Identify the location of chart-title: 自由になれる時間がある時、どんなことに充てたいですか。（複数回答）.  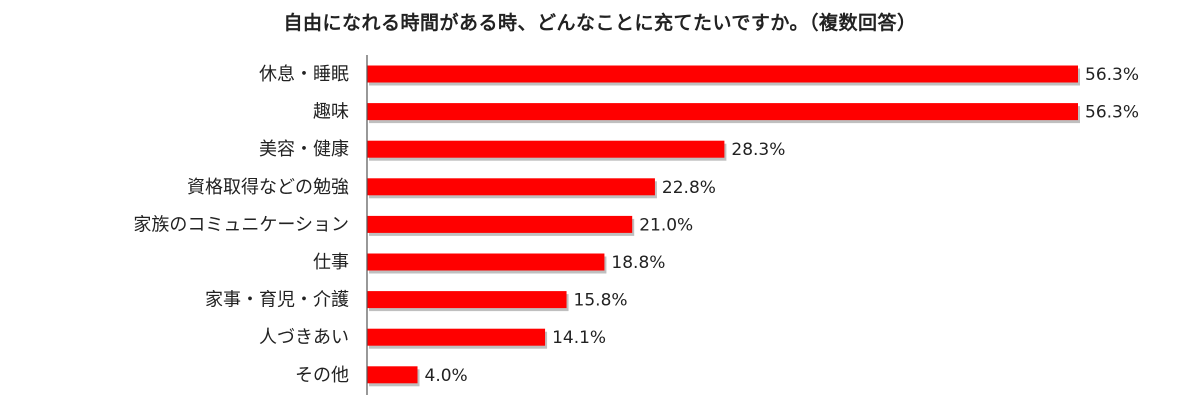
(600, 23).